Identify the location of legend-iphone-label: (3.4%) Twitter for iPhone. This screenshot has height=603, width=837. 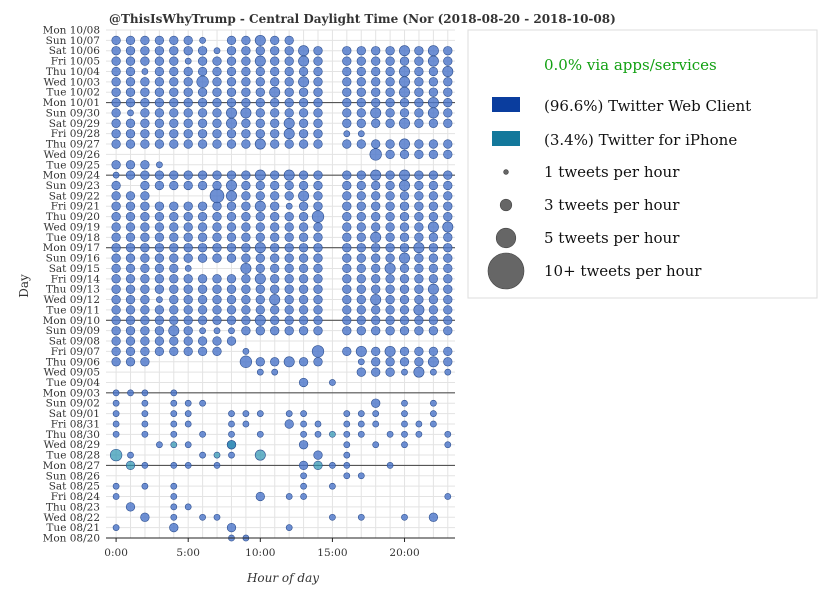
(640, 140).